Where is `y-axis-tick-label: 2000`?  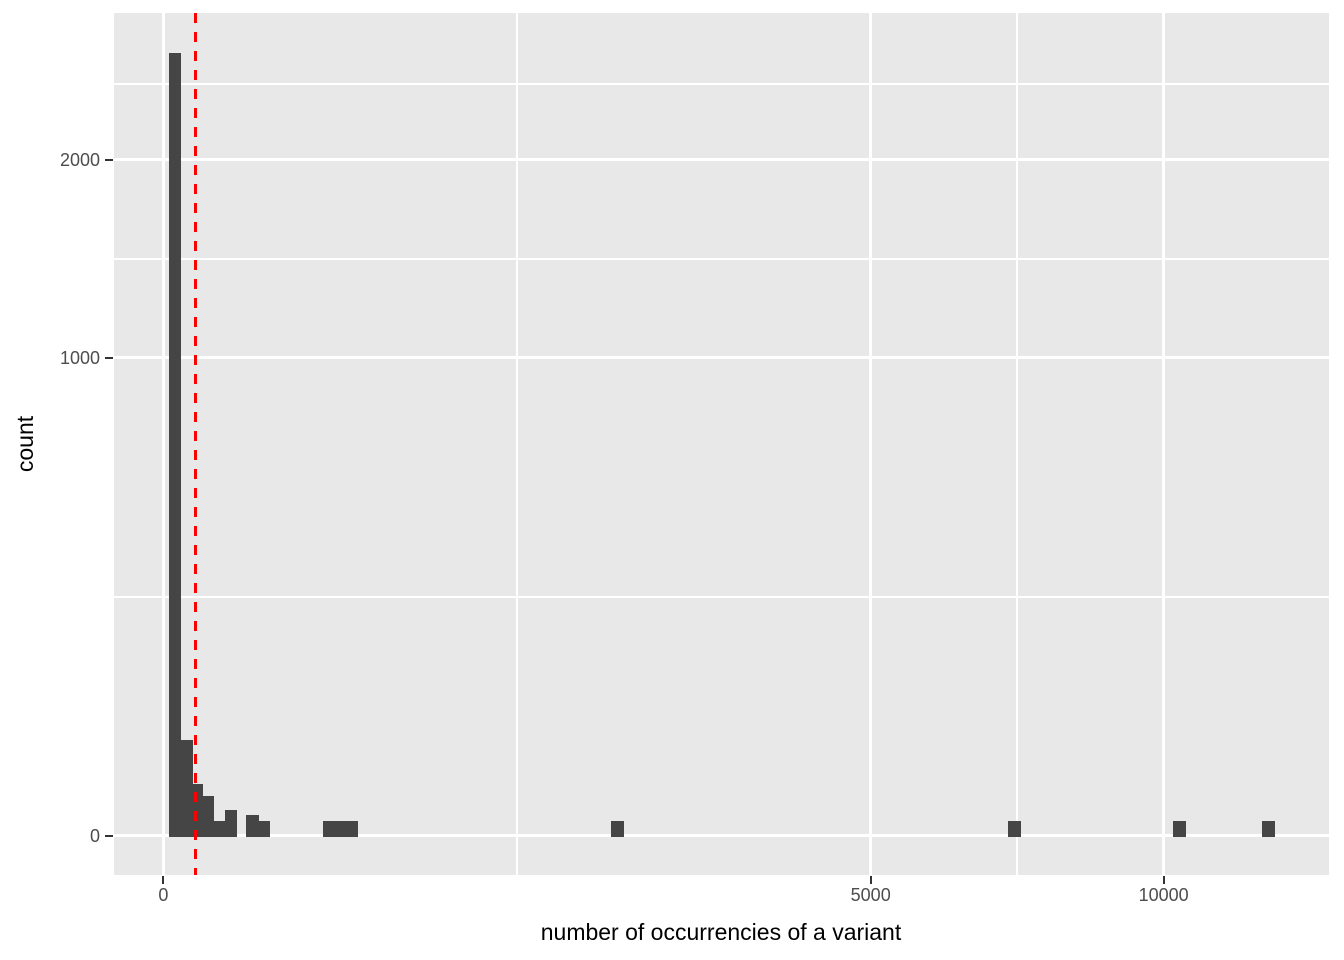
y-axis-tick-label: 2000 is located at coordinates (79, 159).